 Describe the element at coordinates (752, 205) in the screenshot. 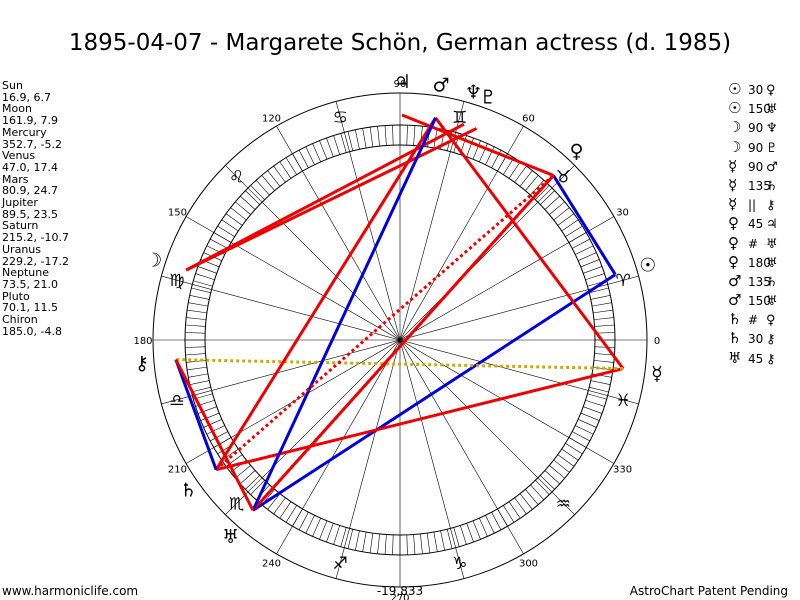

I see `aspect-angle: ||` at that location.